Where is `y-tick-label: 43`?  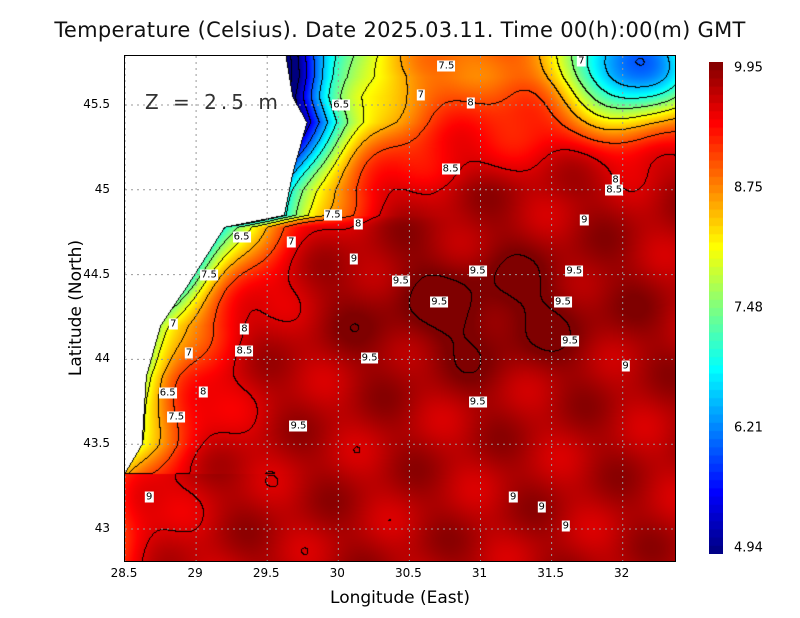 y-tick-label: 43 is located at coordinates (102, 528).